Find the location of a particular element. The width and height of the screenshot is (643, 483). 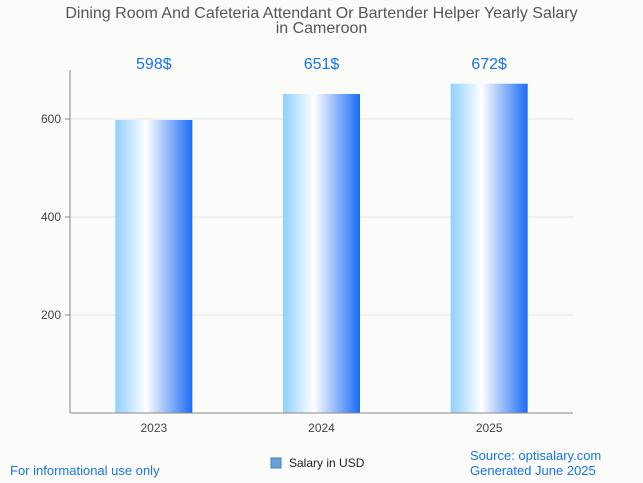

disclaimer-text: For informational use only is located at coordinates (85, 470).